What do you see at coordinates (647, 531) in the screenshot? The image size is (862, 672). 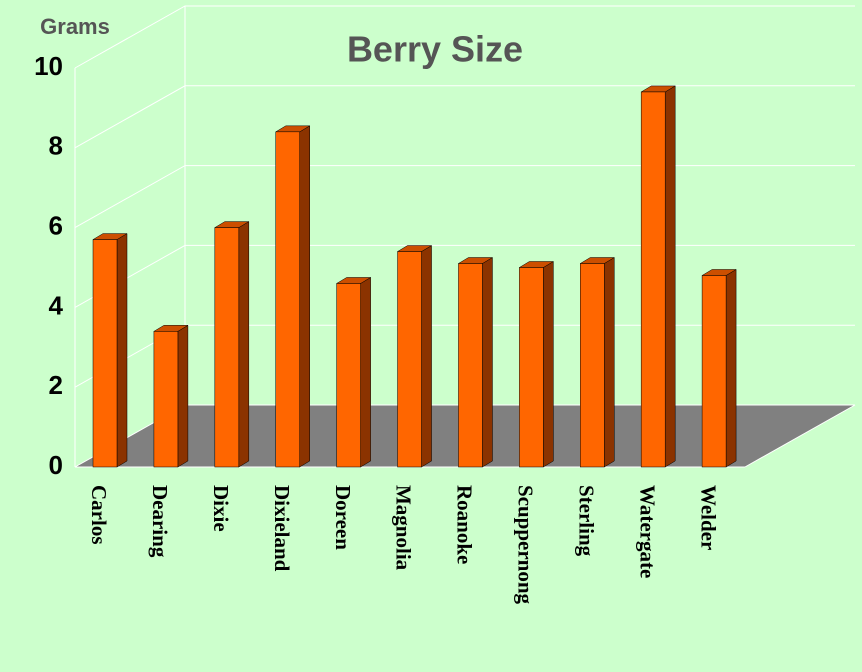 I see `x-tick-label: Watergate` at bounding box center [647, 531].